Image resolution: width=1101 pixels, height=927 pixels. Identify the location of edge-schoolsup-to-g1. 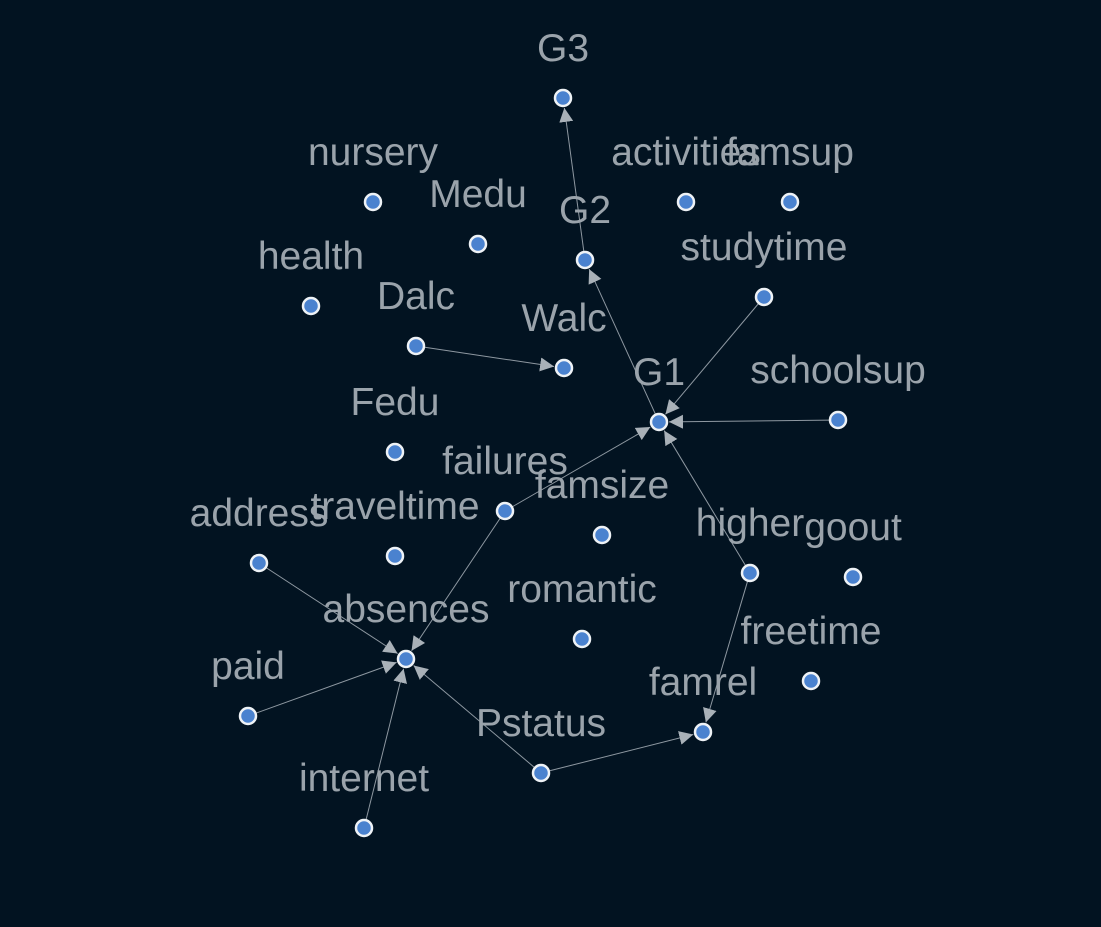
(749, 421).